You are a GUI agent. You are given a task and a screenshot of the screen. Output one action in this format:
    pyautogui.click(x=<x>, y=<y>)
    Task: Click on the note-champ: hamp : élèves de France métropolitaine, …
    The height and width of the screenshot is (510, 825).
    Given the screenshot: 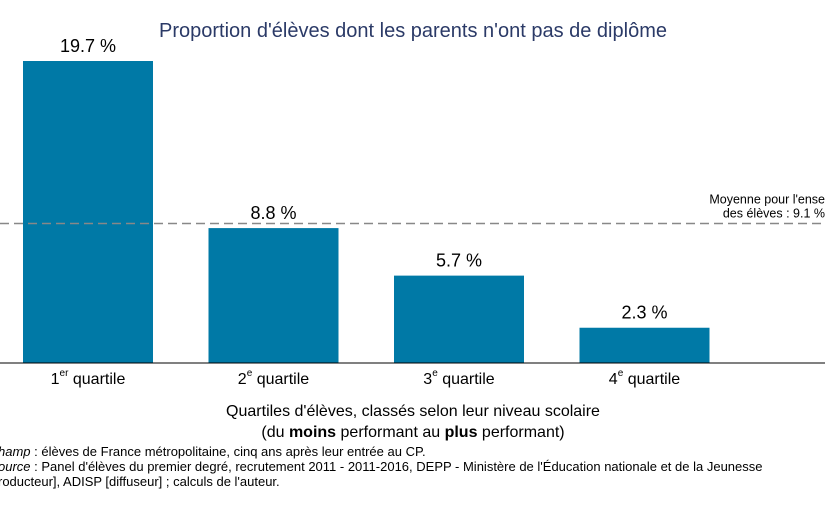 What is the action you would take?
    pyautogui.click(x=213, y=451)
    